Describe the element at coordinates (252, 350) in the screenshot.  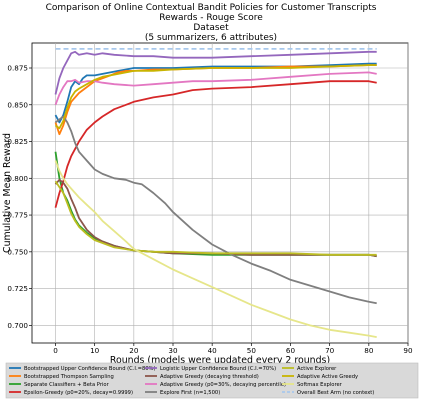
I see `x-tick-label: 50` at that location.